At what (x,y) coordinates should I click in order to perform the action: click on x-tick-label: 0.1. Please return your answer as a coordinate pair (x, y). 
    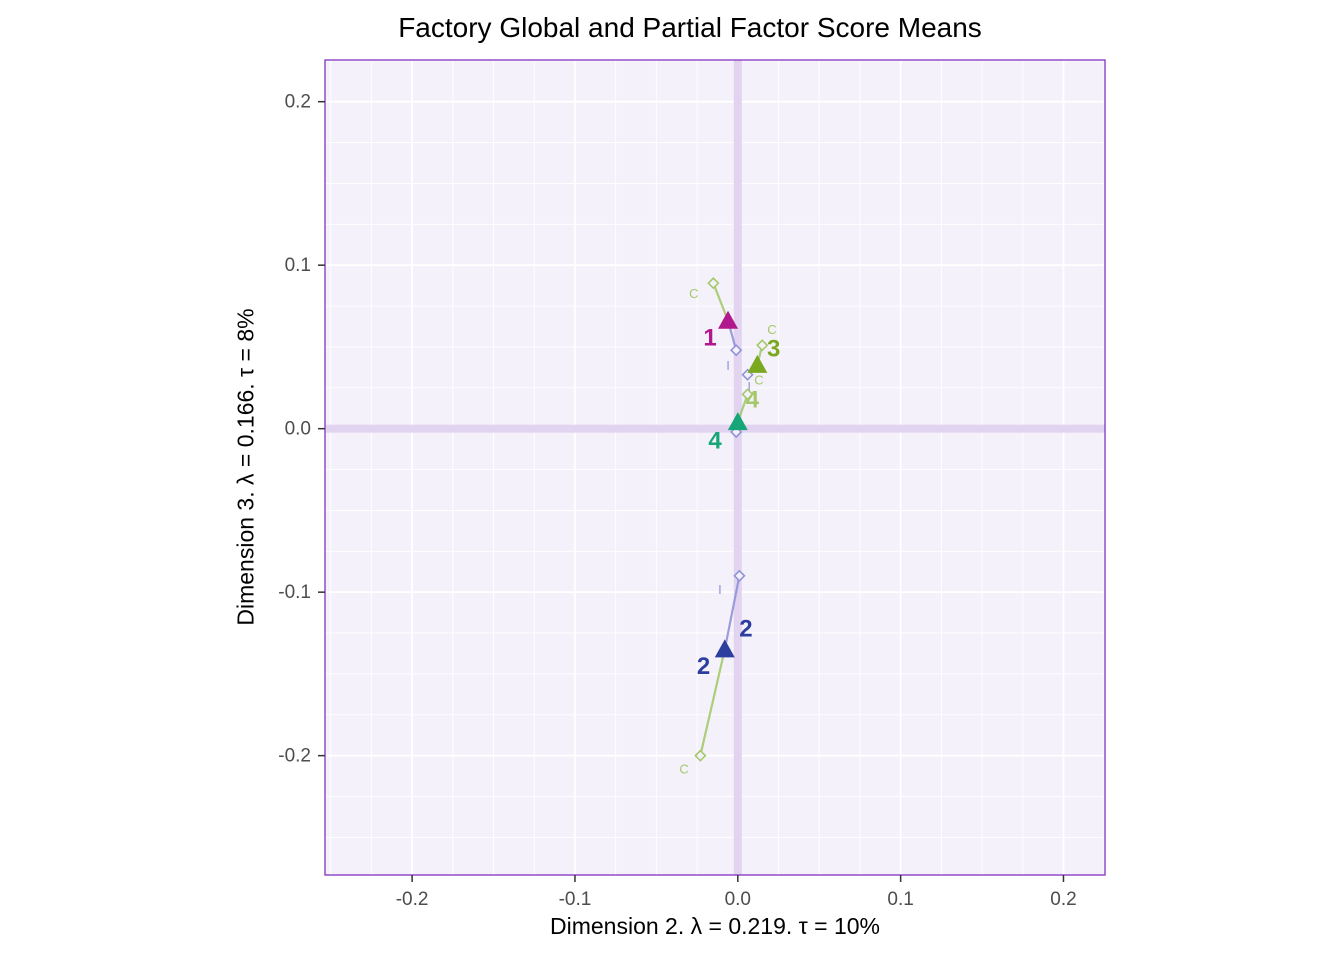
    Looking at the image, I should click on (900, 899).